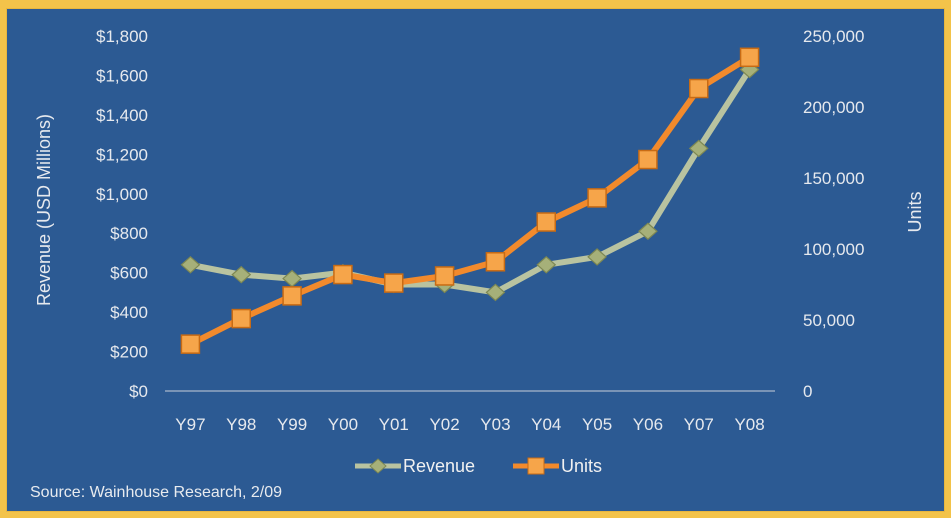 The width and height of the screenshot is (951, 518). I want to click on x-tick-label: Y05, so click(597, 424).